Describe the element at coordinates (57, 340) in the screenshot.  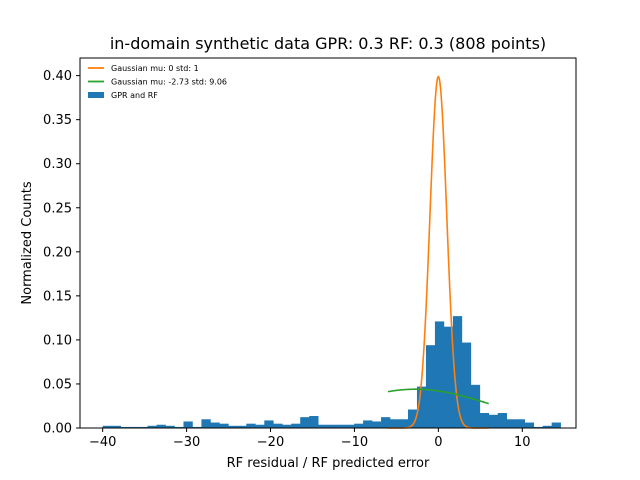
I see `y-tick-label: 0.10` at that location.